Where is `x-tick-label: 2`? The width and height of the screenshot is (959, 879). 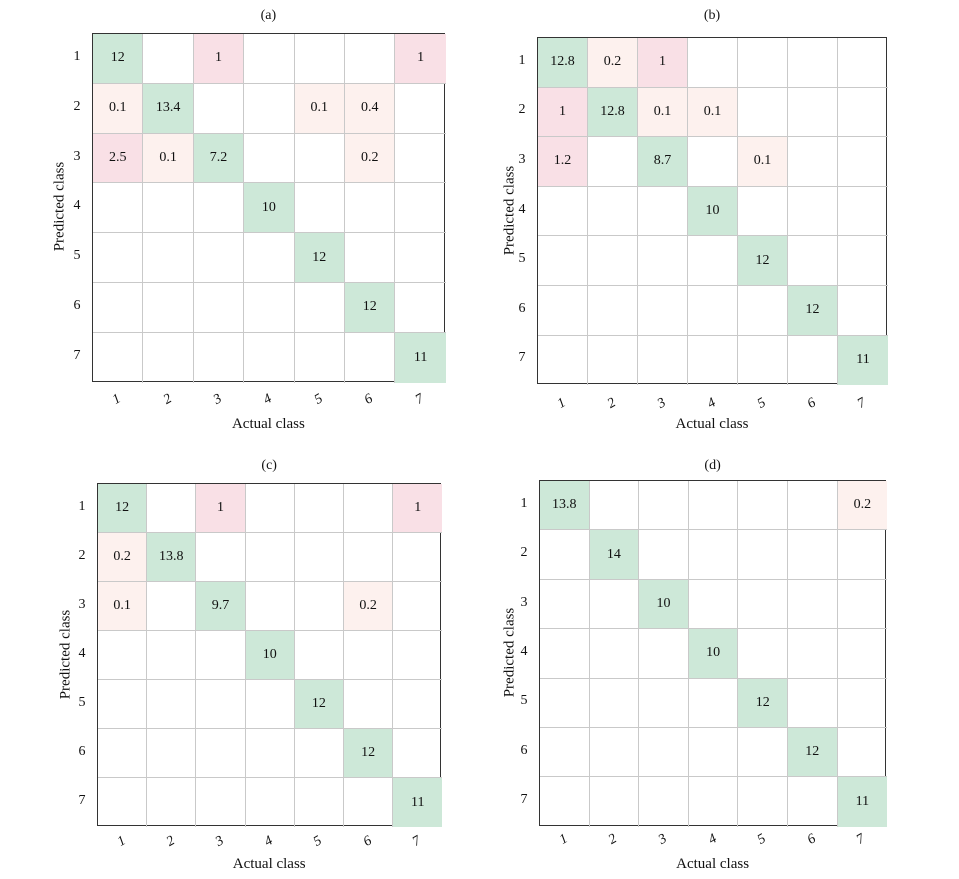
x-tick-label: 2 is located at coordinates (613, 839).